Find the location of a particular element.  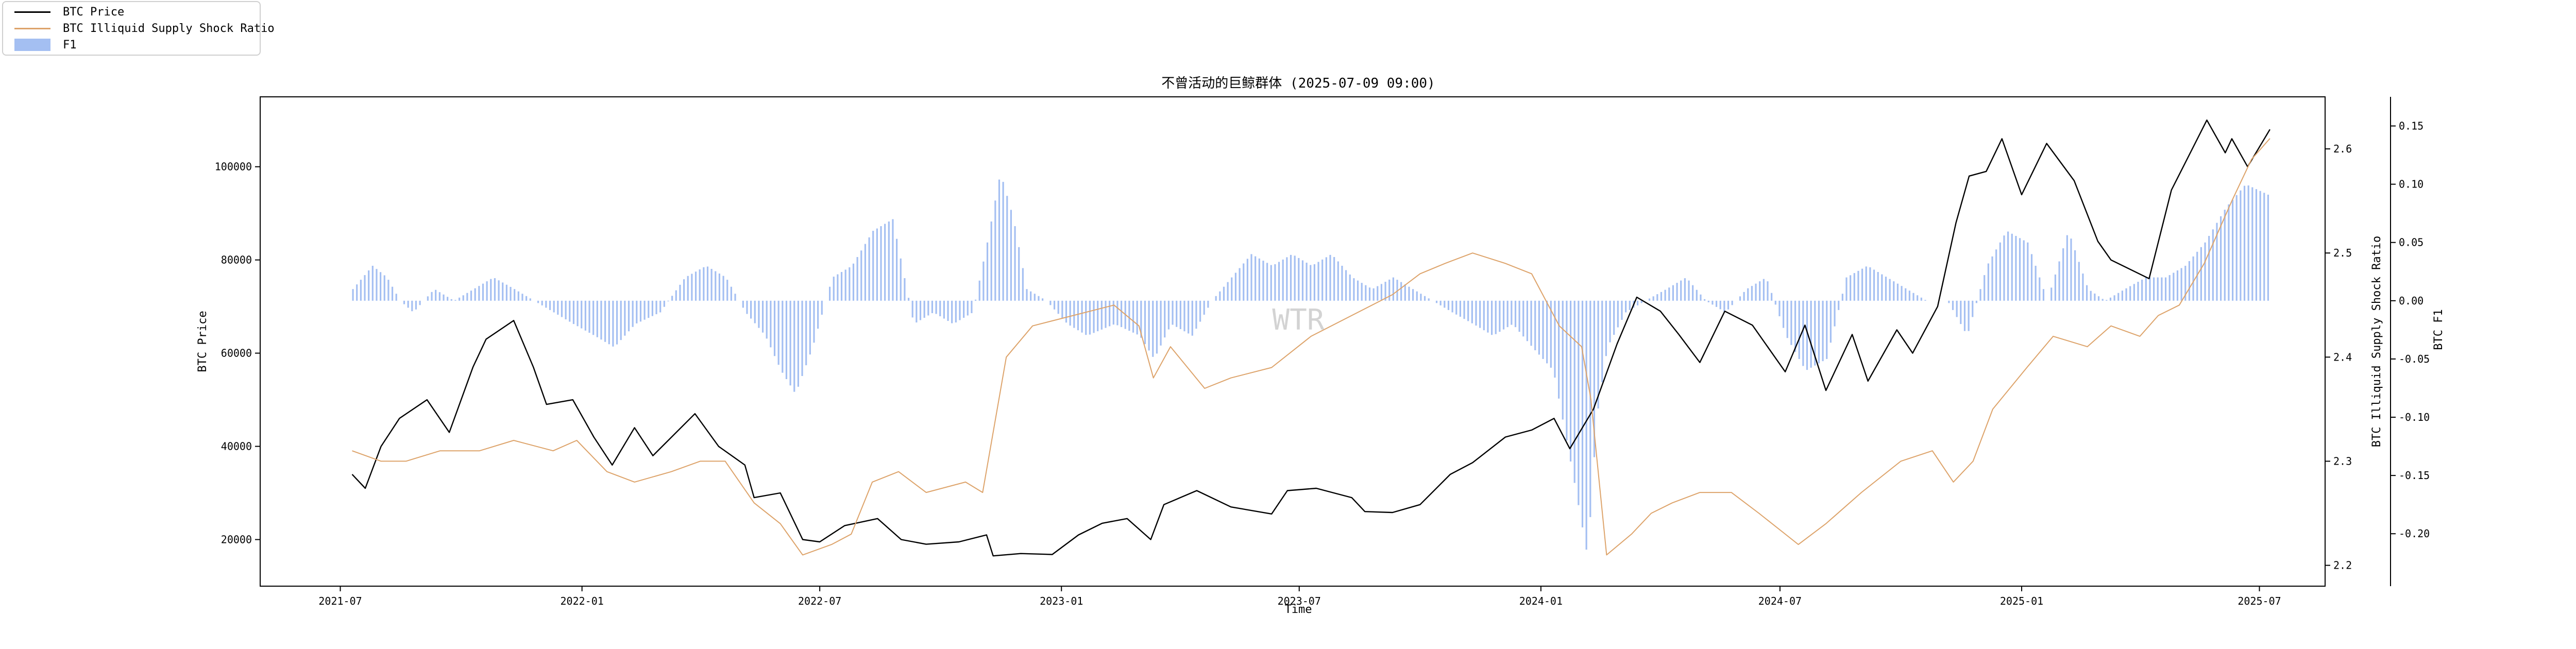

legend-item-supply-shock: BTC Illiquid Supply Shock Ratio is located at coordinates (144, 28).